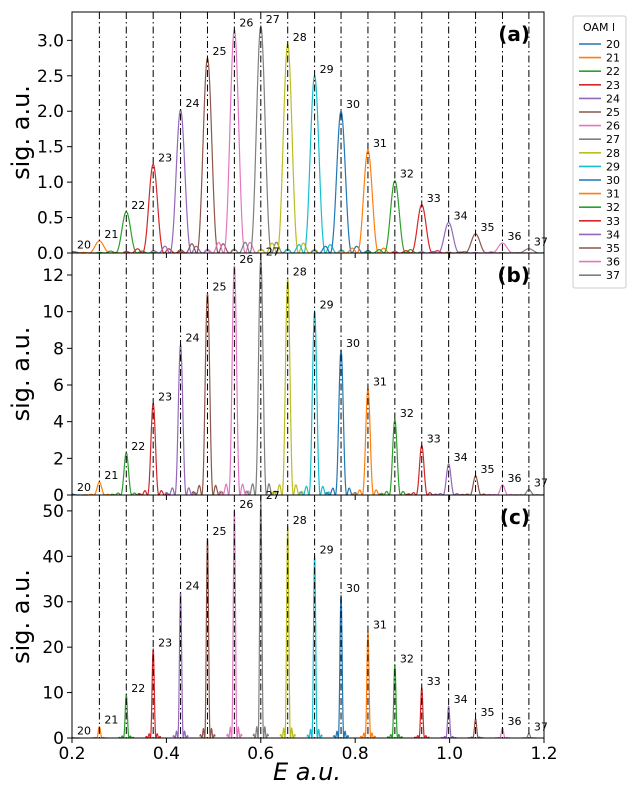 The image size is (629, 786). I want to click on y-tick-label: 20, so click(53, 648).